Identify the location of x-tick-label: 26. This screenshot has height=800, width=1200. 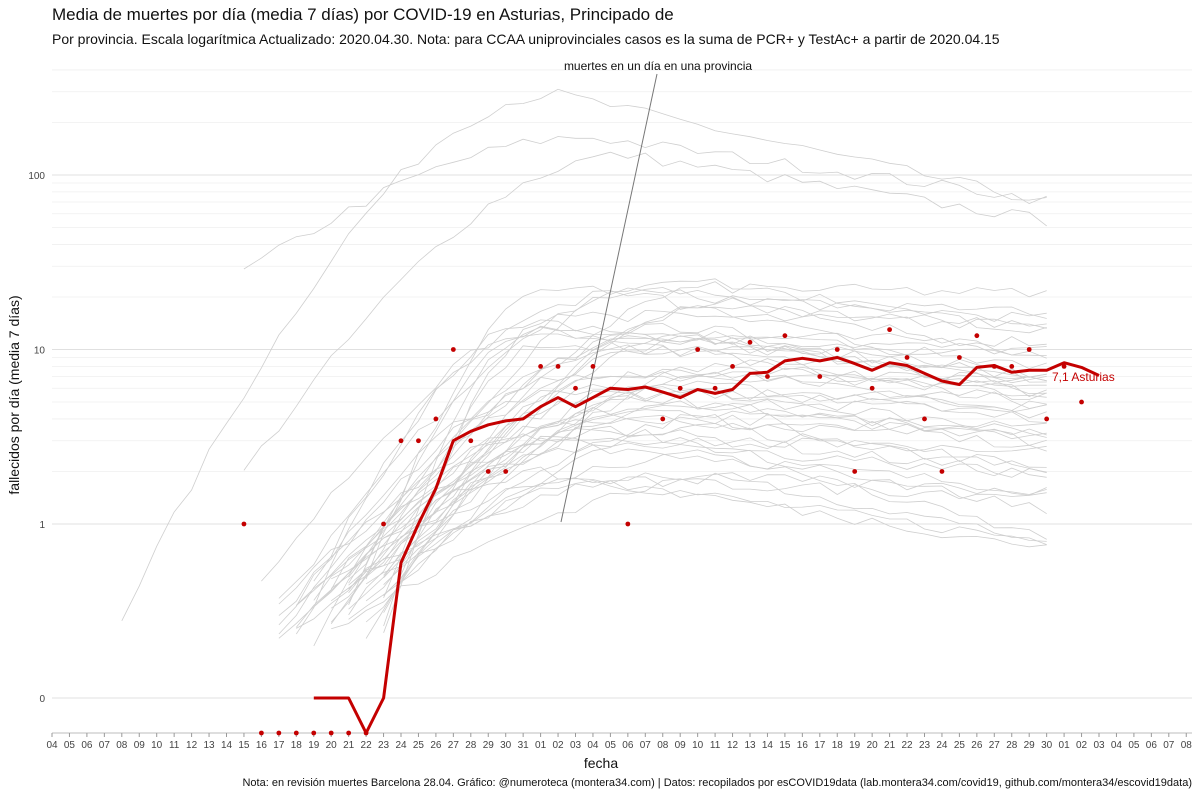
(436, 745).